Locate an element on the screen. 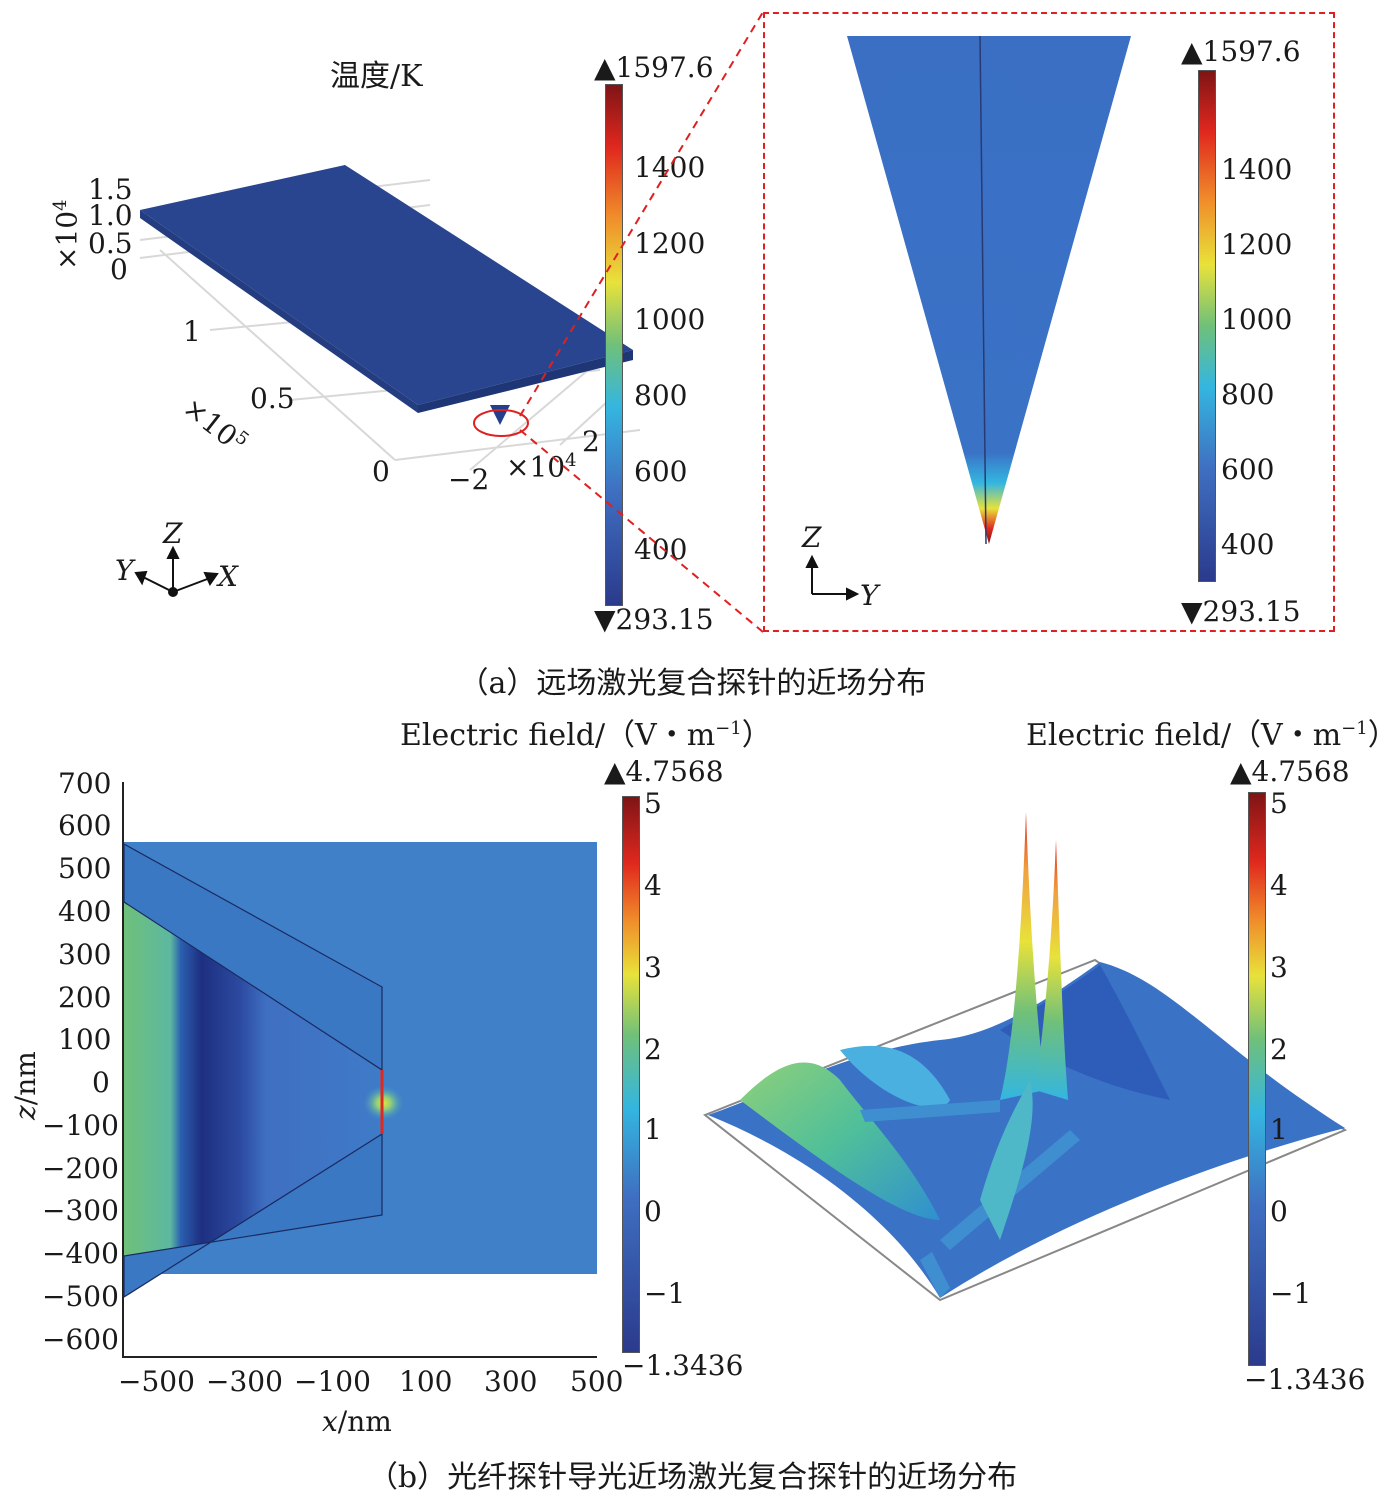 This screenshot has height=1511, width=1385. right-colorbar-title: Electric field/（V・m−1） is located at coordinates (1205, 735).